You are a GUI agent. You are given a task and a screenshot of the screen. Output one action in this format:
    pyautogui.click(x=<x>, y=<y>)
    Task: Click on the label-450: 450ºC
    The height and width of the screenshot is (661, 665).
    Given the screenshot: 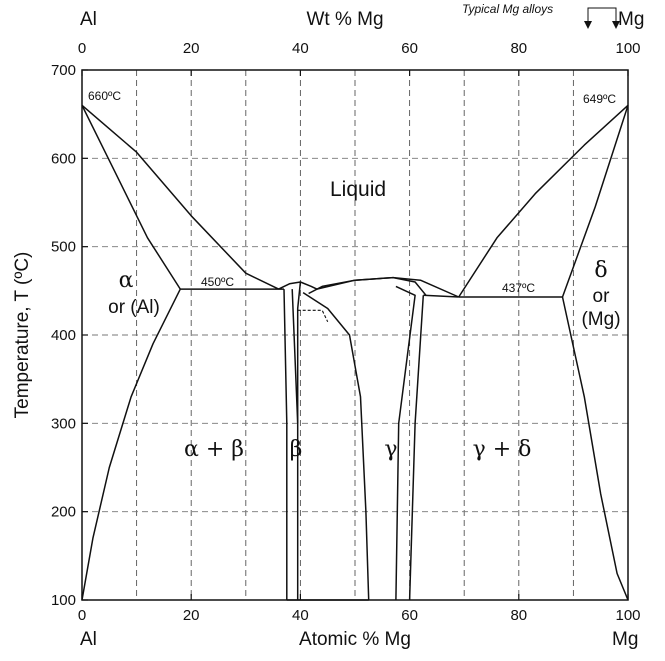 What is the action you would take?
    pyautogui.click(x=217, y=282)
    